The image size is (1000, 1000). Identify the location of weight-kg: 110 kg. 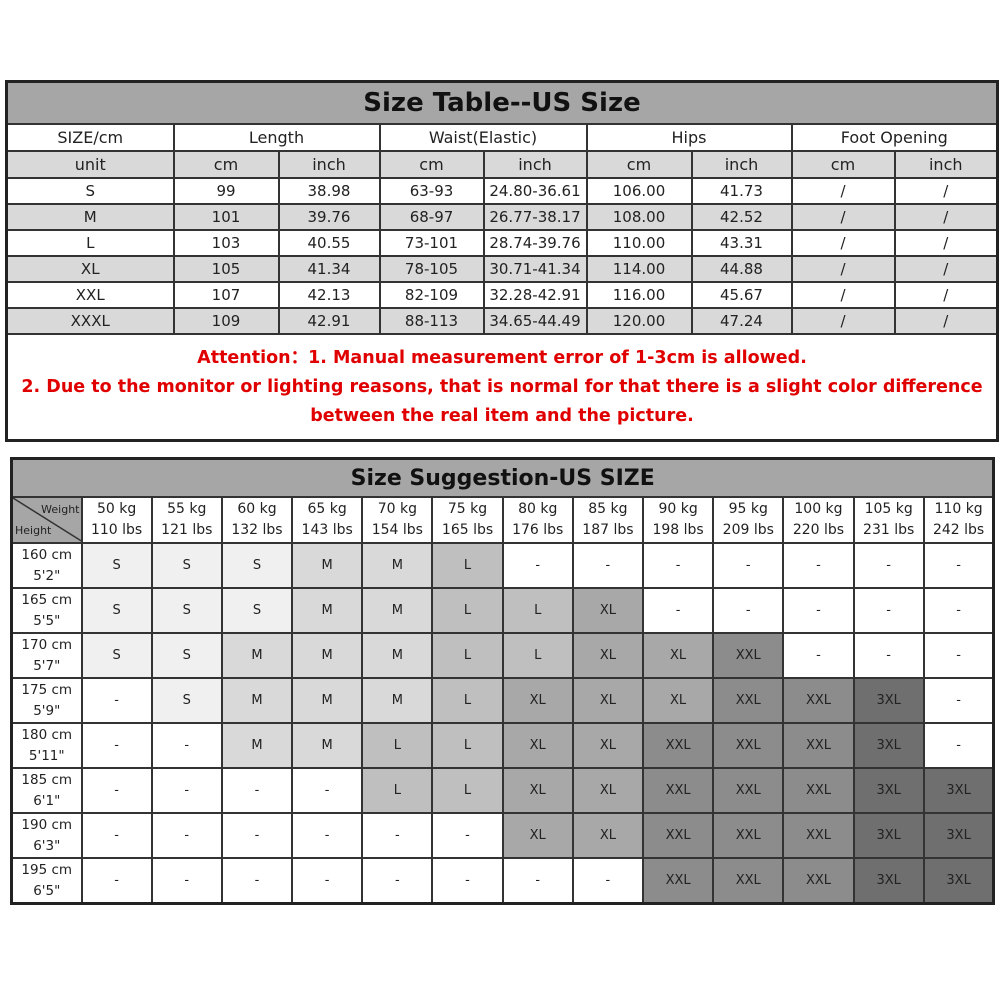
(958, 509).